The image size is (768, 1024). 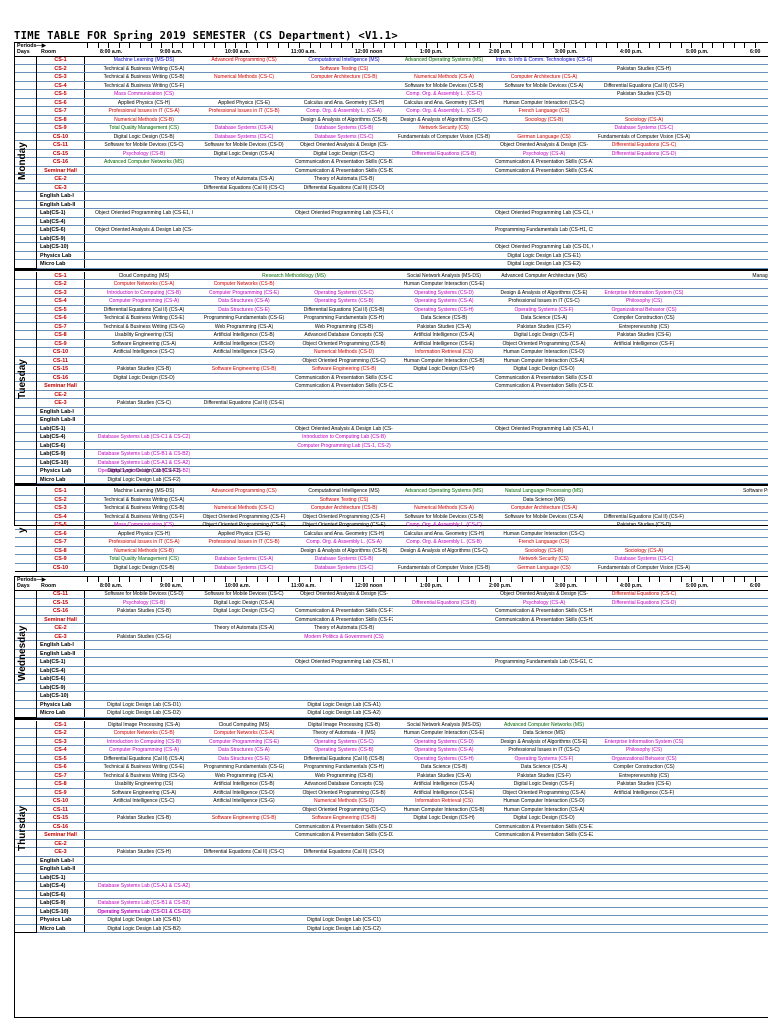 I want to click on class-slot: Digital Image Processing (CS-B), so click(x=344, y=724).